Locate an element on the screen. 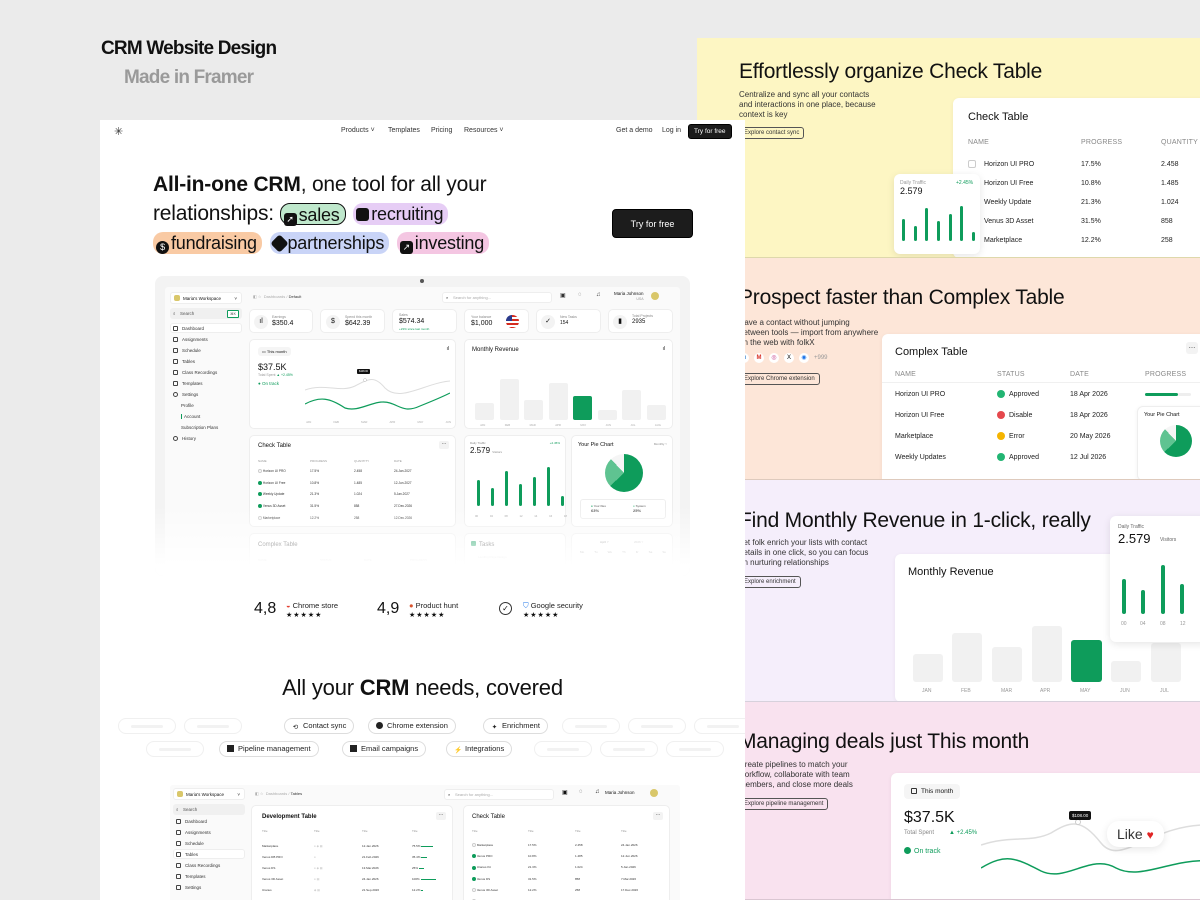 This screenshot has height=900, width=1200. widget-title: Your Pie Chart is located at coordinates (596, 445).